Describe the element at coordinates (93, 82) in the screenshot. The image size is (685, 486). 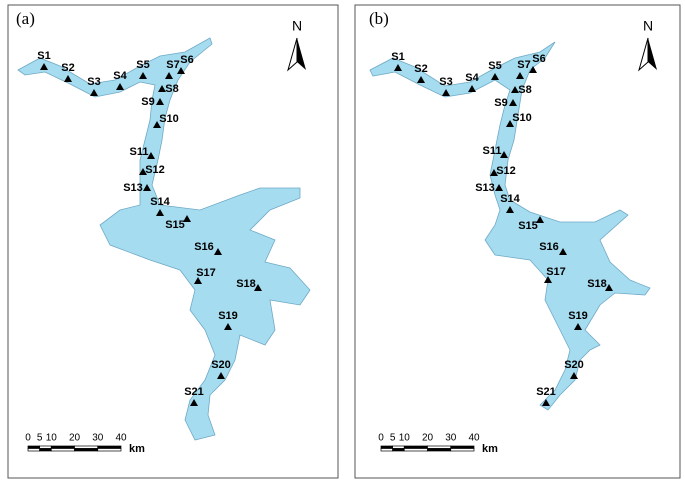
I see `station-label: S3` at that location.